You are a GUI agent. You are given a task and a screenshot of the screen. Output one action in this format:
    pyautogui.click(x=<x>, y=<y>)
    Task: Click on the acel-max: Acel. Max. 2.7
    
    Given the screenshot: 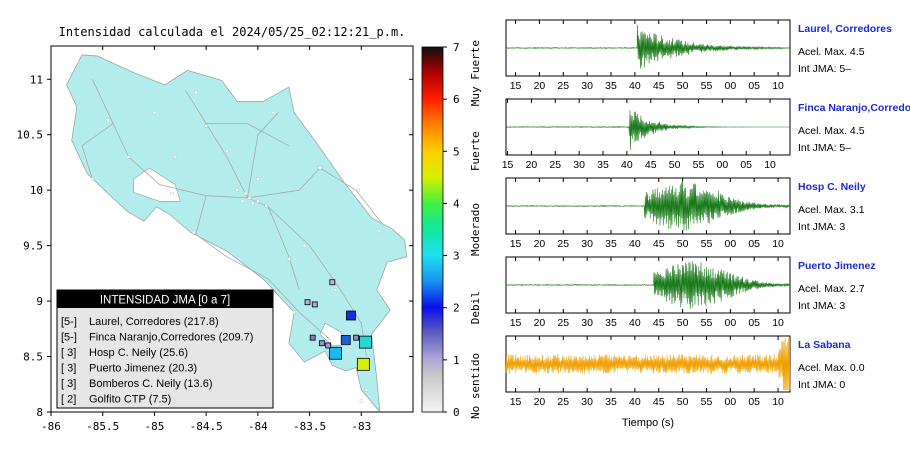 What is the action you would take?
    pyautogui.click(x=831, y=289)
    